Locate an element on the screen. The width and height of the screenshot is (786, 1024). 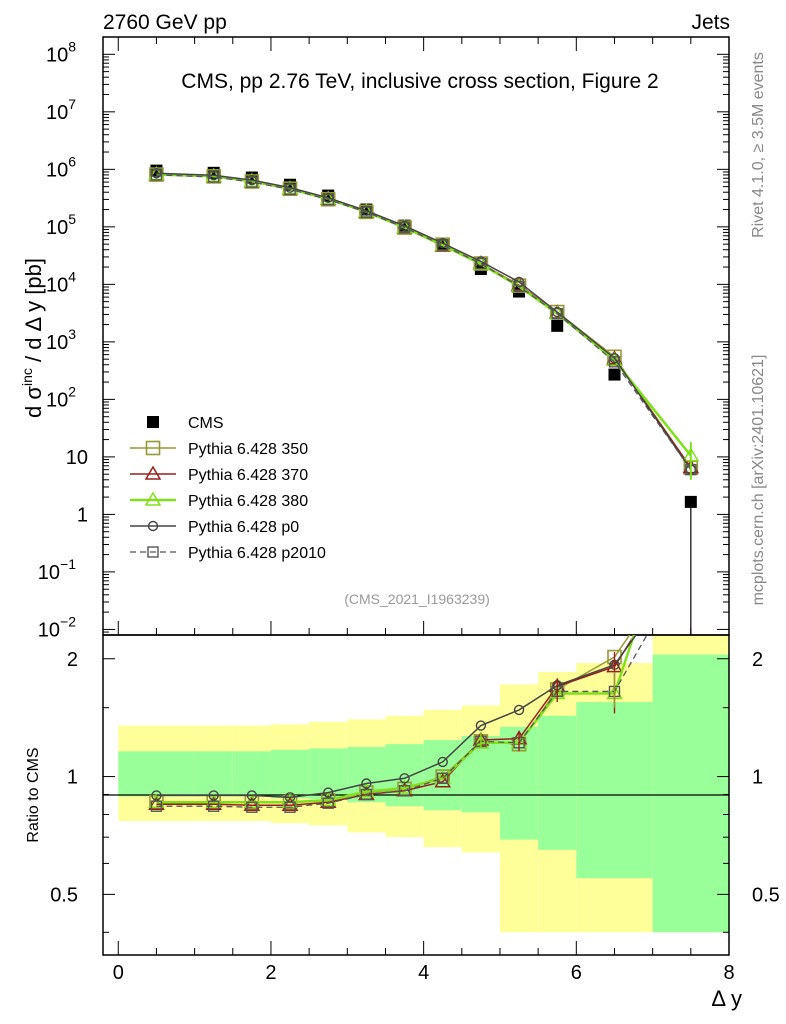
x-tick-label: 4 is located at coordinates (423, 973).